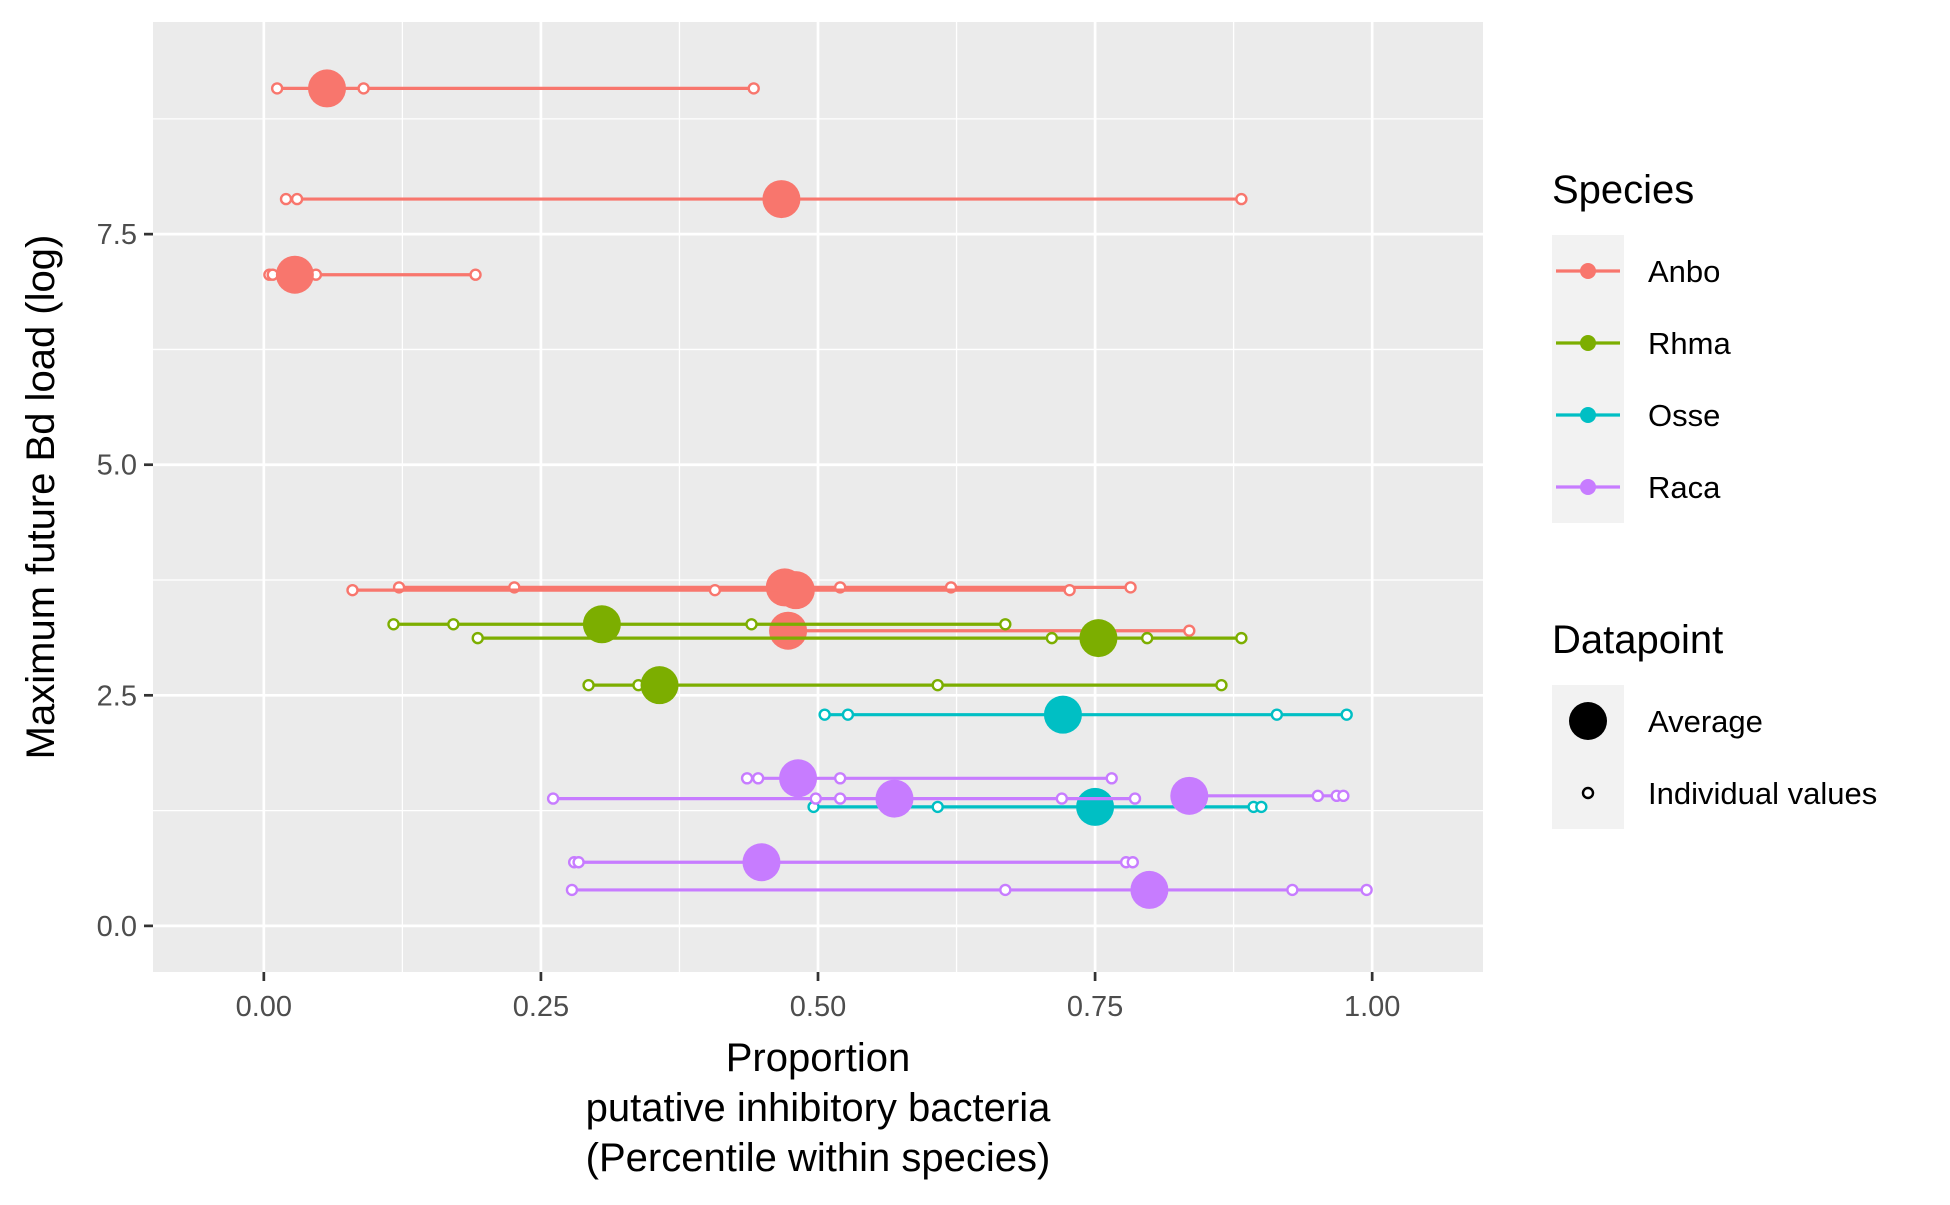 The height and width of the screenshot is (1205, 1950). What do you see at coordinates (1095, 1007) in the screenshot?
I see `x-tick-label: 0.75` at bounding box center [1095, 1007].